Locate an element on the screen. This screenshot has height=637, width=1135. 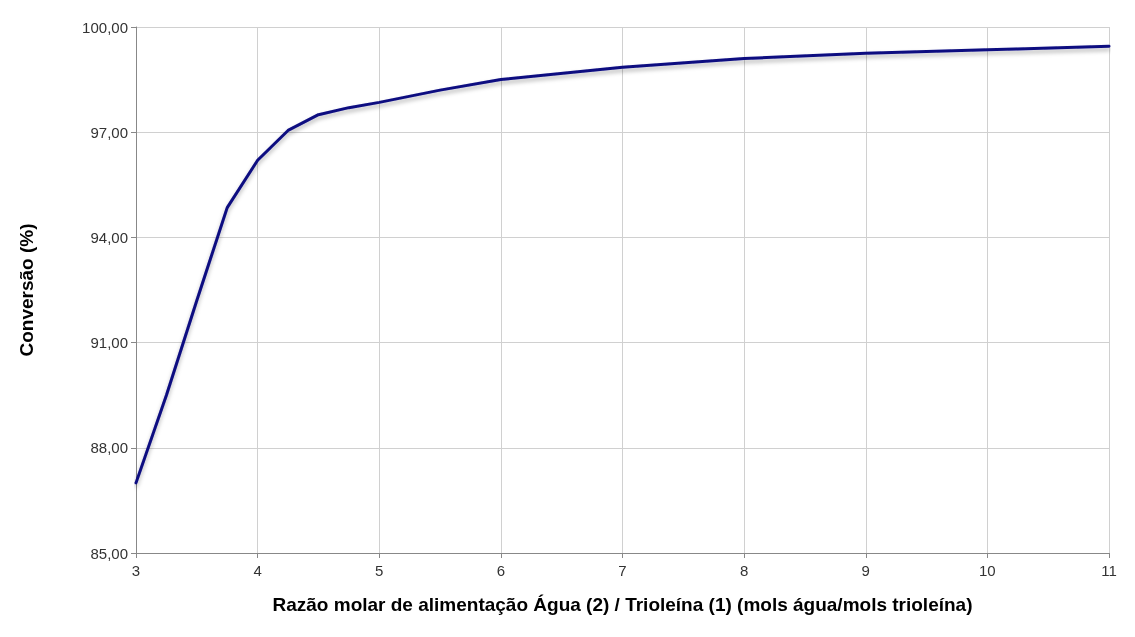
x-tick-label: 8 is located at coordinates (744, 570).